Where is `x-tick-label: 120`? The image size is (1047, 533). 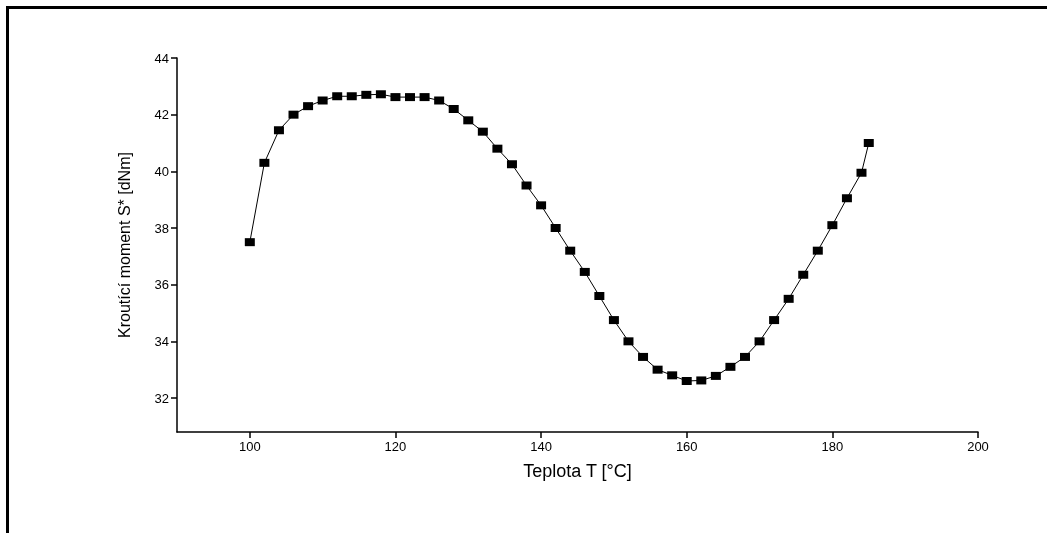
x-tick-label: 120 is located at coordinates (395, 446).